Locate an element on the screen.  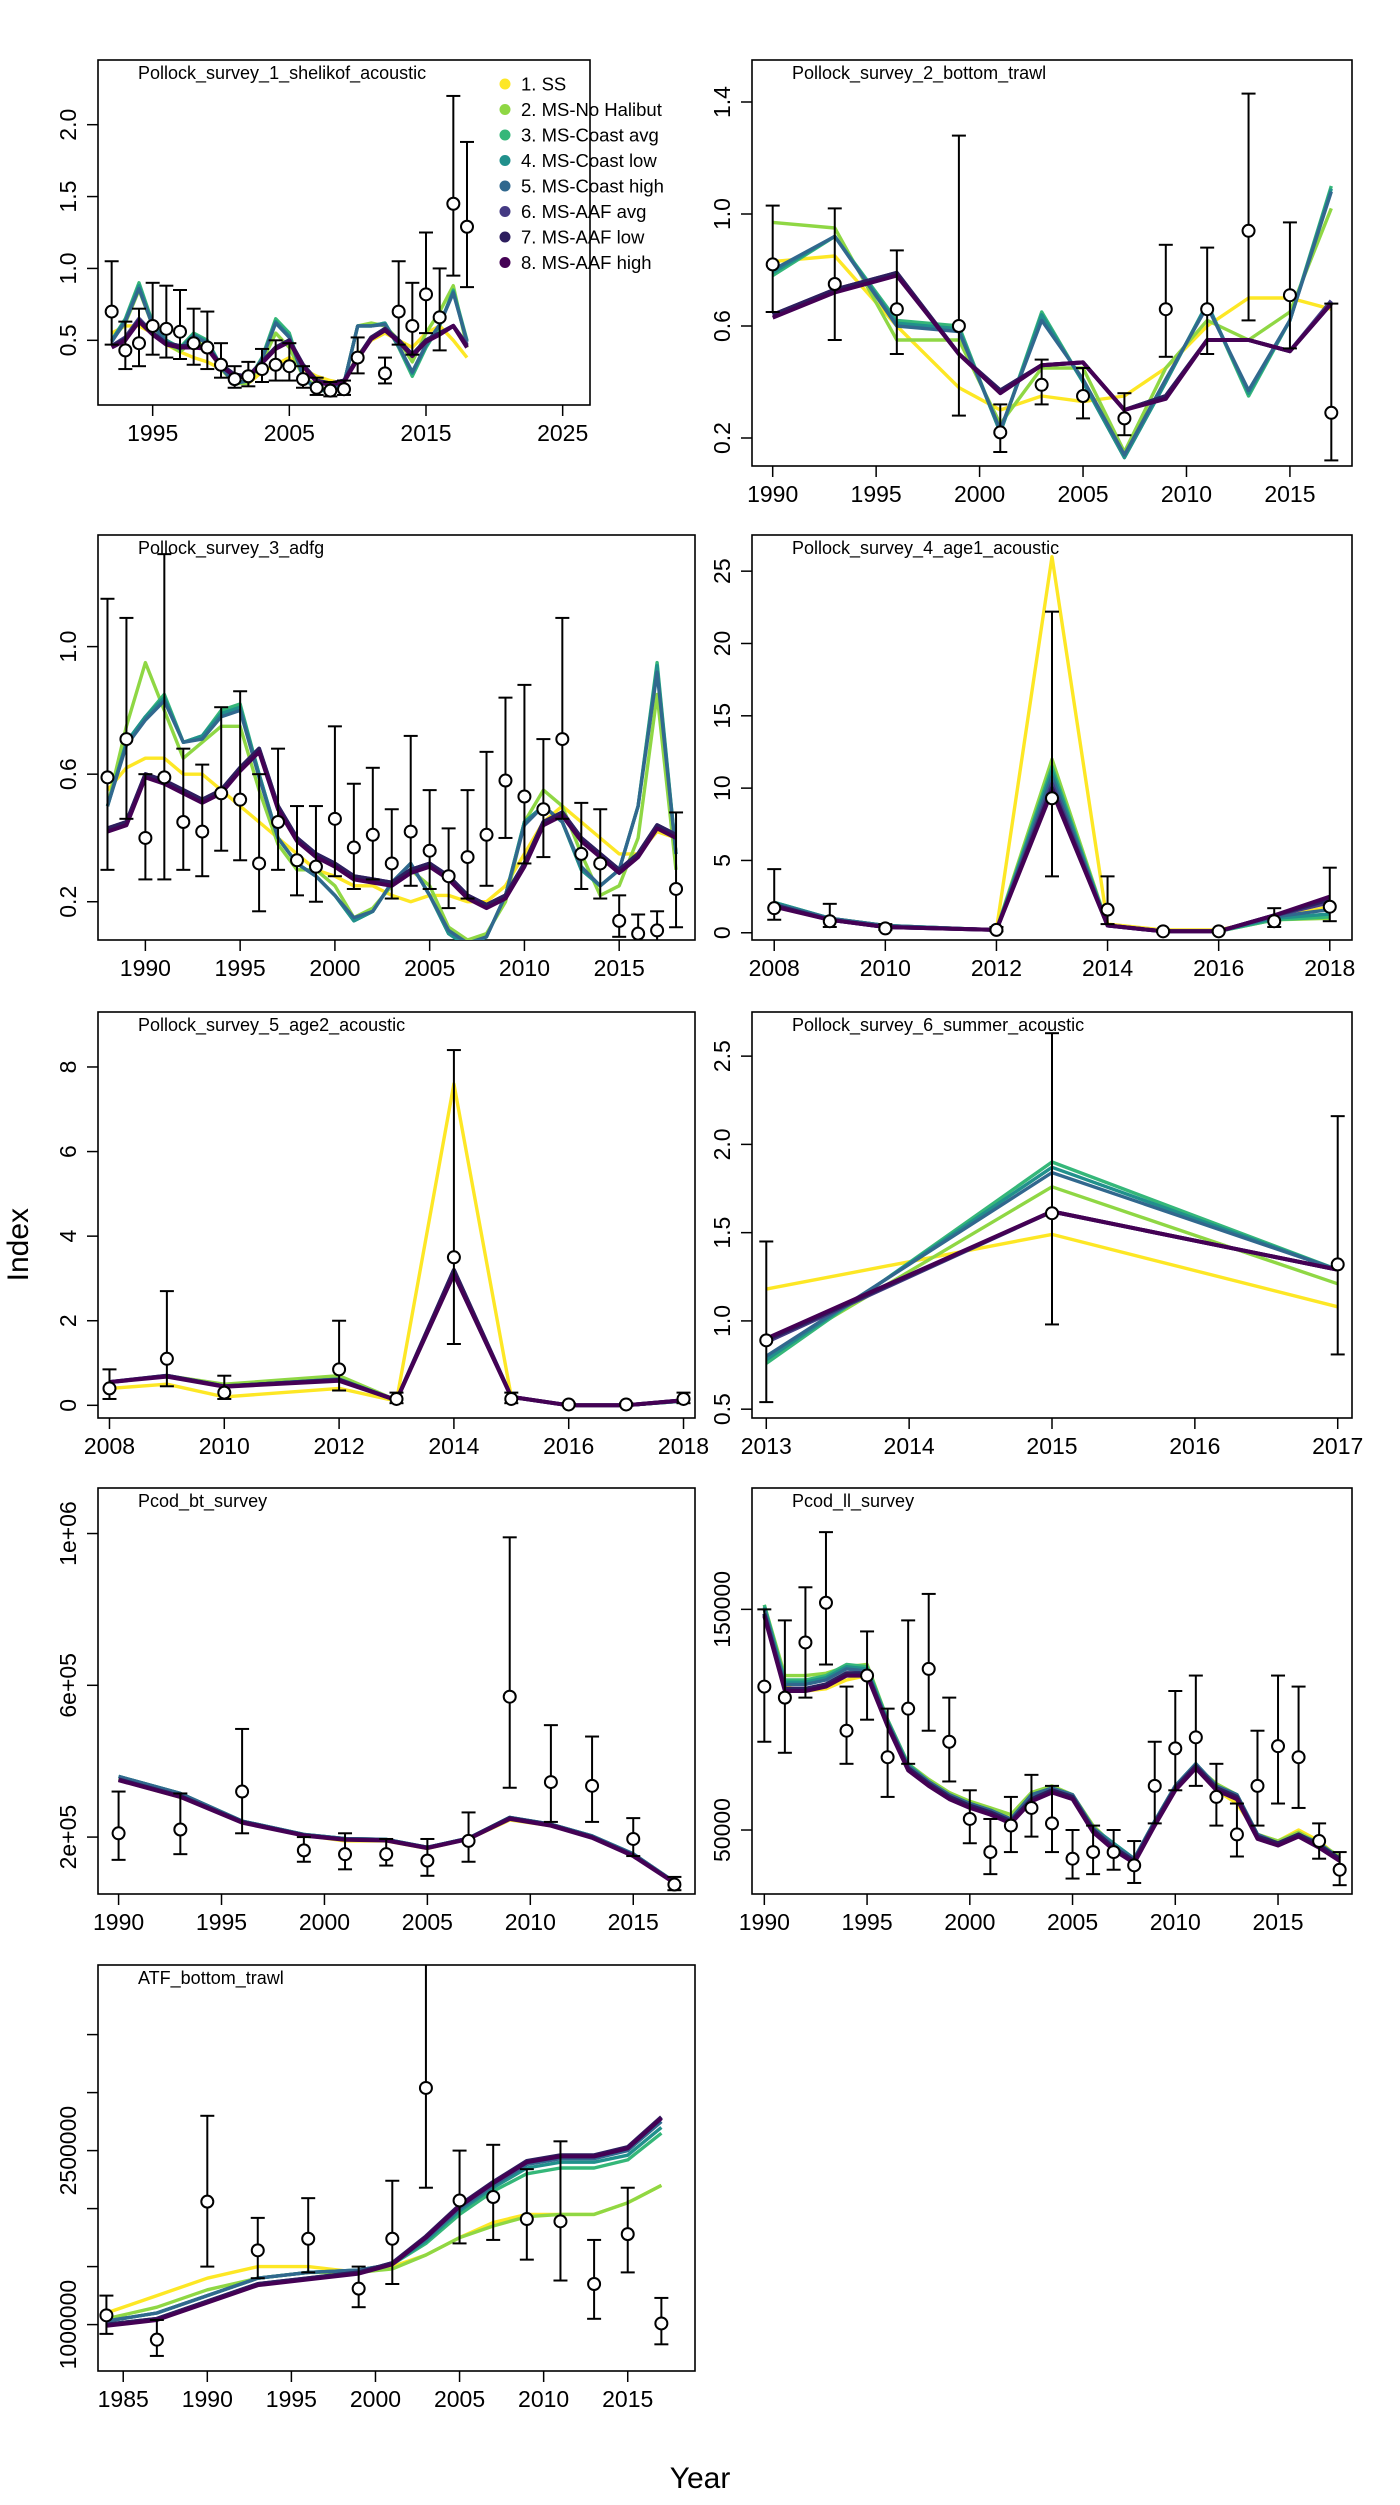
x-tick-label: 2010 is located at coordinates (1175, 1922).